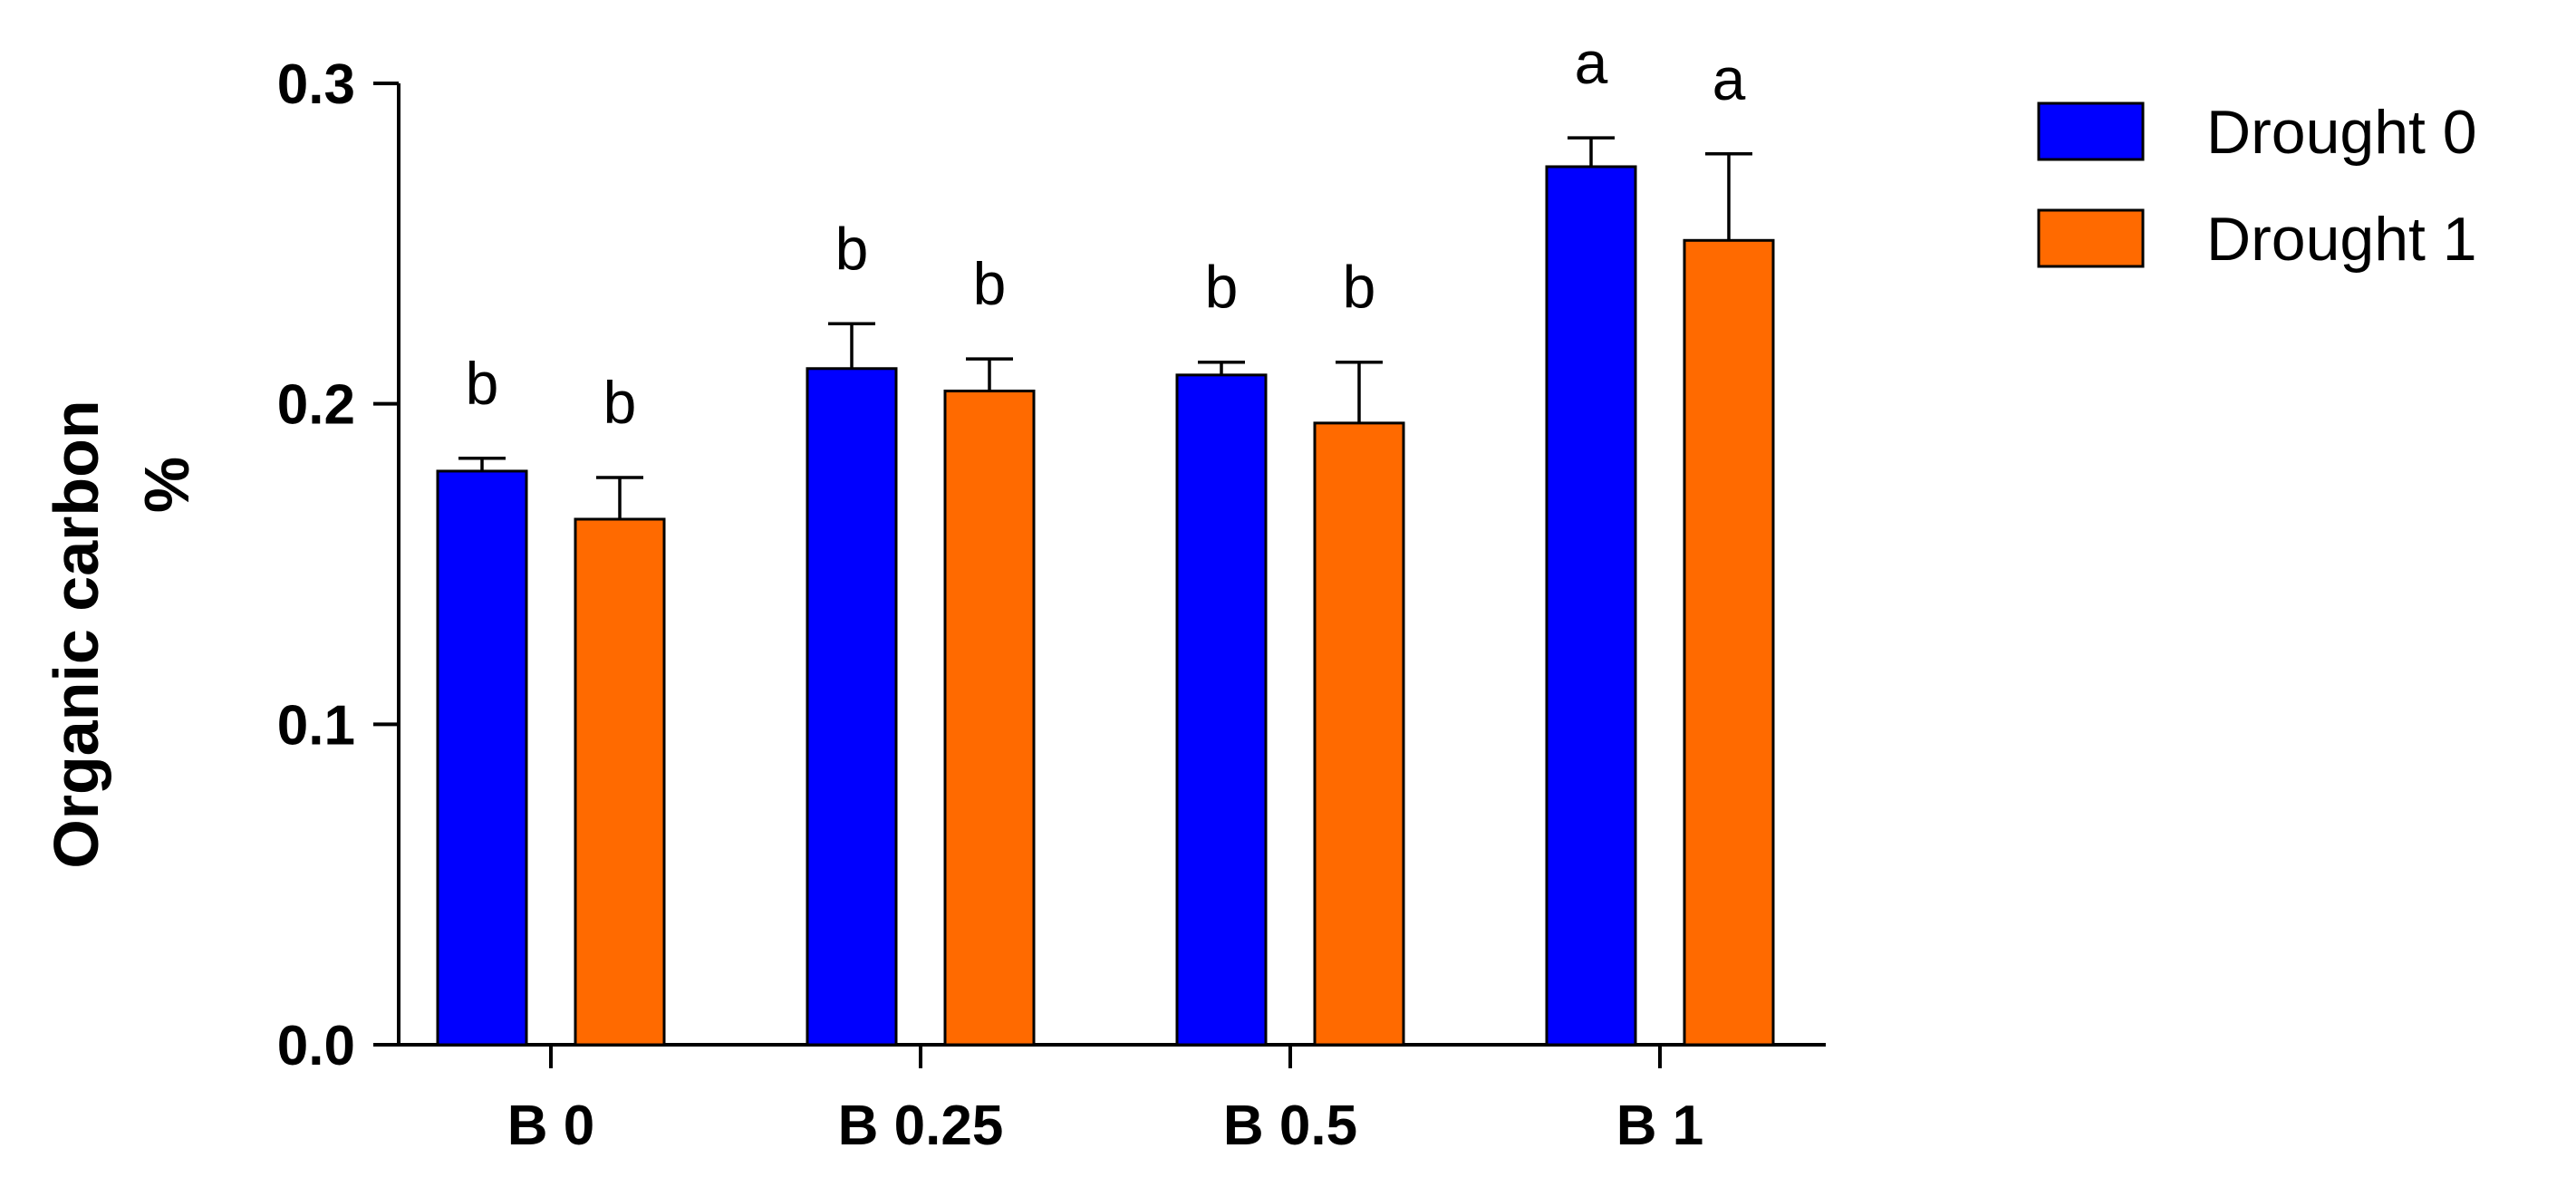  I want to click on x-tick-label: B 0, so click(550, 1126).